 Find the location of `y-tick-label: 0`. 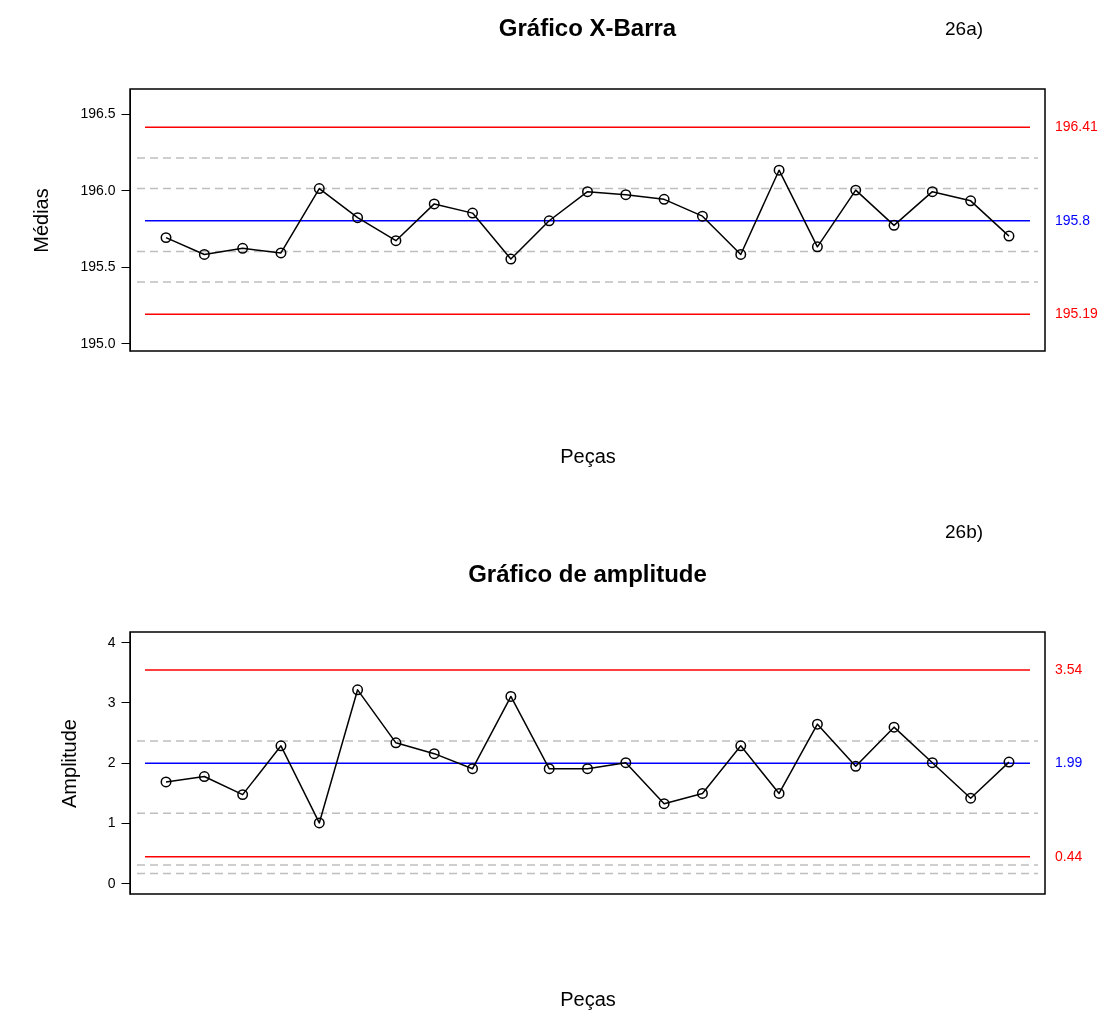

y-tick-label: 0 is located at coordinates (111, 882).